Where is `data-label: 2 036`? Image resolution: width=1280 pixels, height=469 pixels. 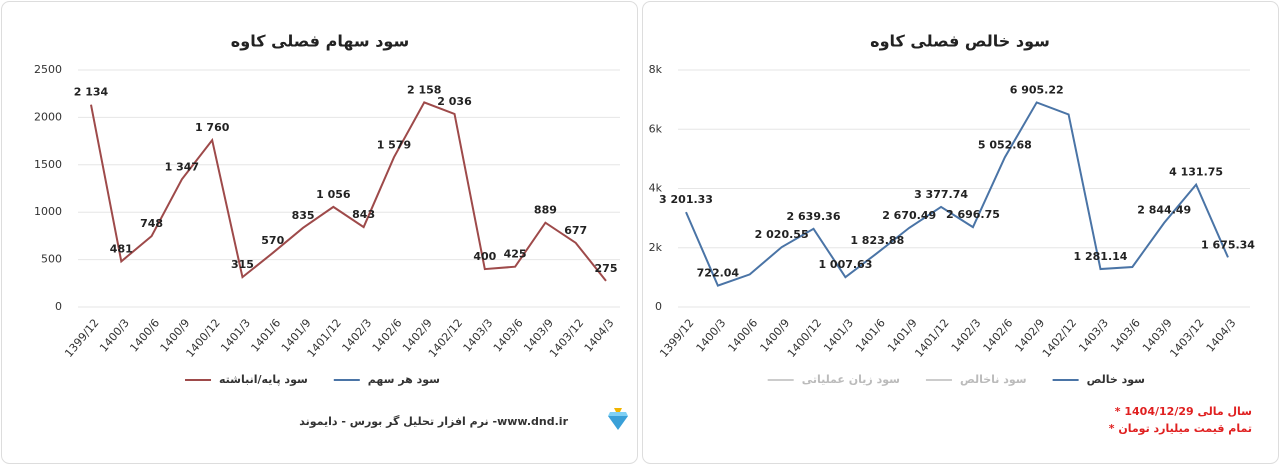
data-label: 2 036 is located at coordinates (454, 101).